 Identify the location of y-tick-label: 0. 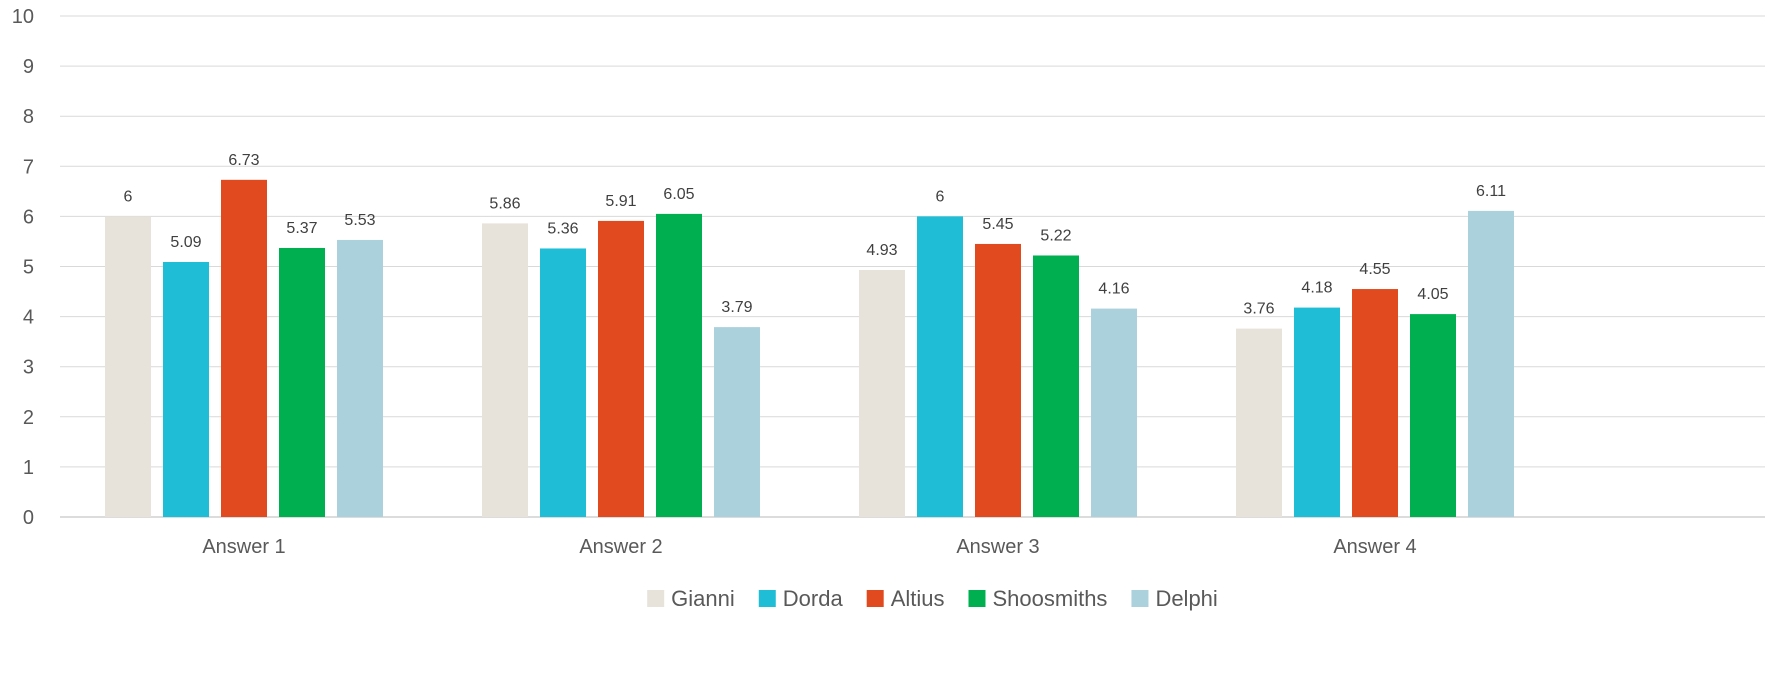
(28, 518).